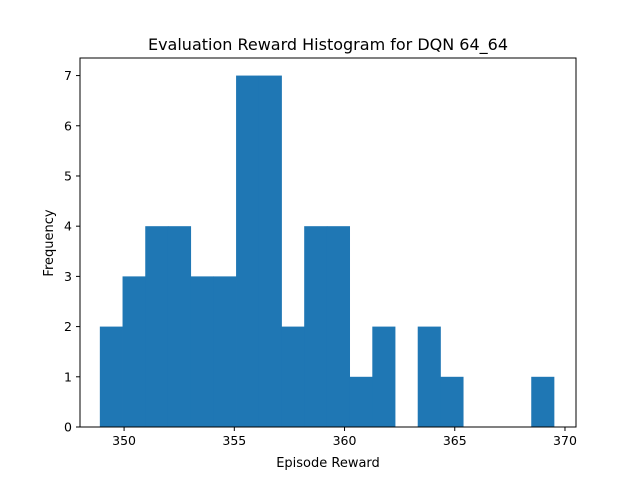  Describe the element at coordinates (49, 242) in the screenshot. I see `y-axis-label: Frequency` at that location.